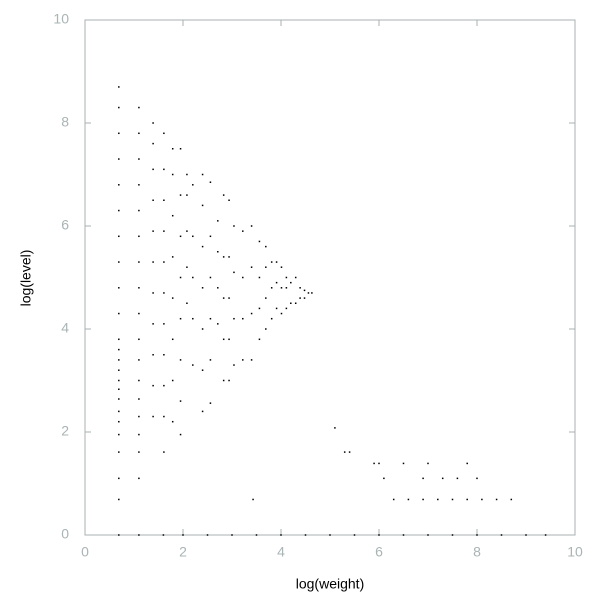 The height and width of the screenshot is (605, 600). What do you see at coordinates (379, 552) in the screenshot?
I see `x-tick-label: 6` at bounding box center [379, 552].